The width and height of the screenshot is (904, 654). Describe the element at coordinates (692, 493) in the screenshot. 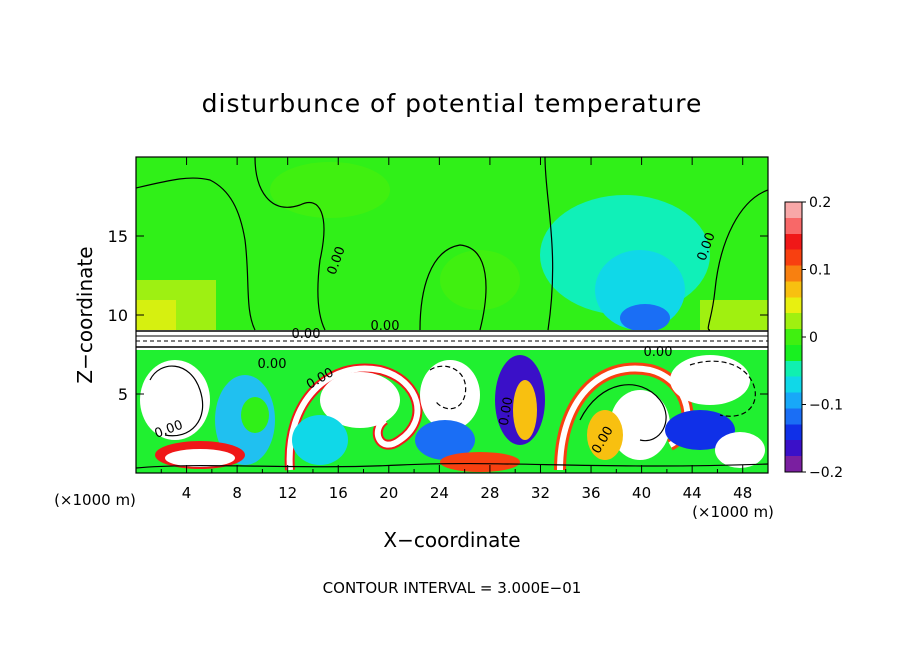

I see `x-tick-label: 44` at that location.